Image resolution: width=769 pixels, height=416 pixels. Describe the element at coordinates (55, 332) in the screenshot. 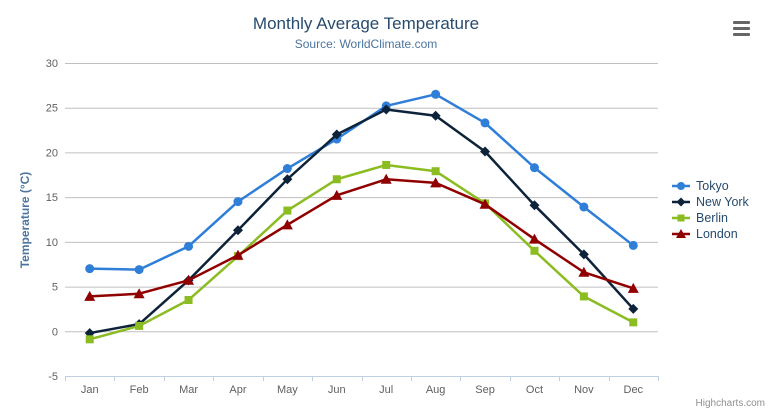

I see `y-axis-label: 0` at that location.